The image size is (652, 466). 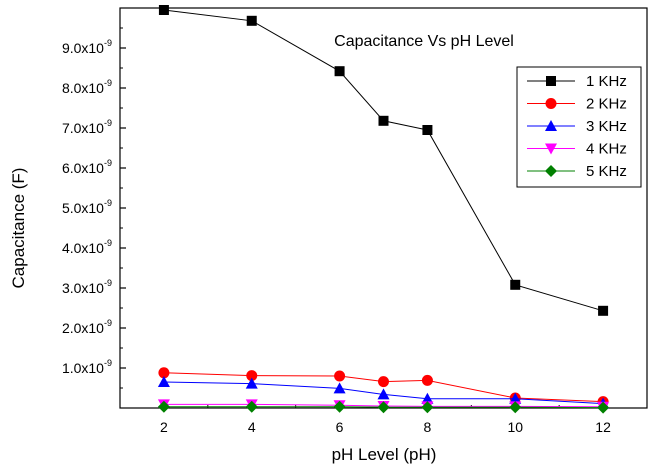 What do you see at coordinates (83, 88) in the screenshot?
I see `y-tick-mantissa: 8.0x10` at bounding box center [83, 88].